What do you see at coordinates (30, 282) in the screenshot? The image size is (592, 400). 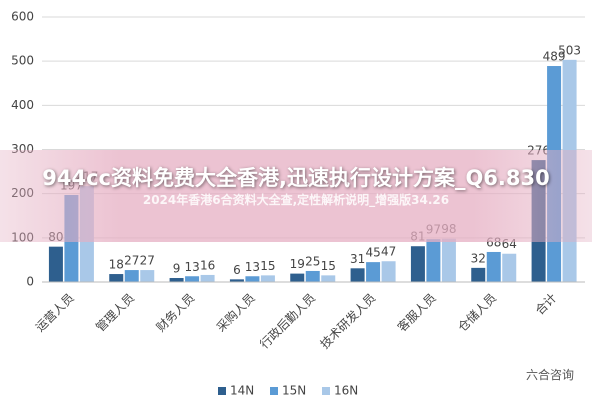 I see `y-tick-label: 0` at bounding box center [30, 282].